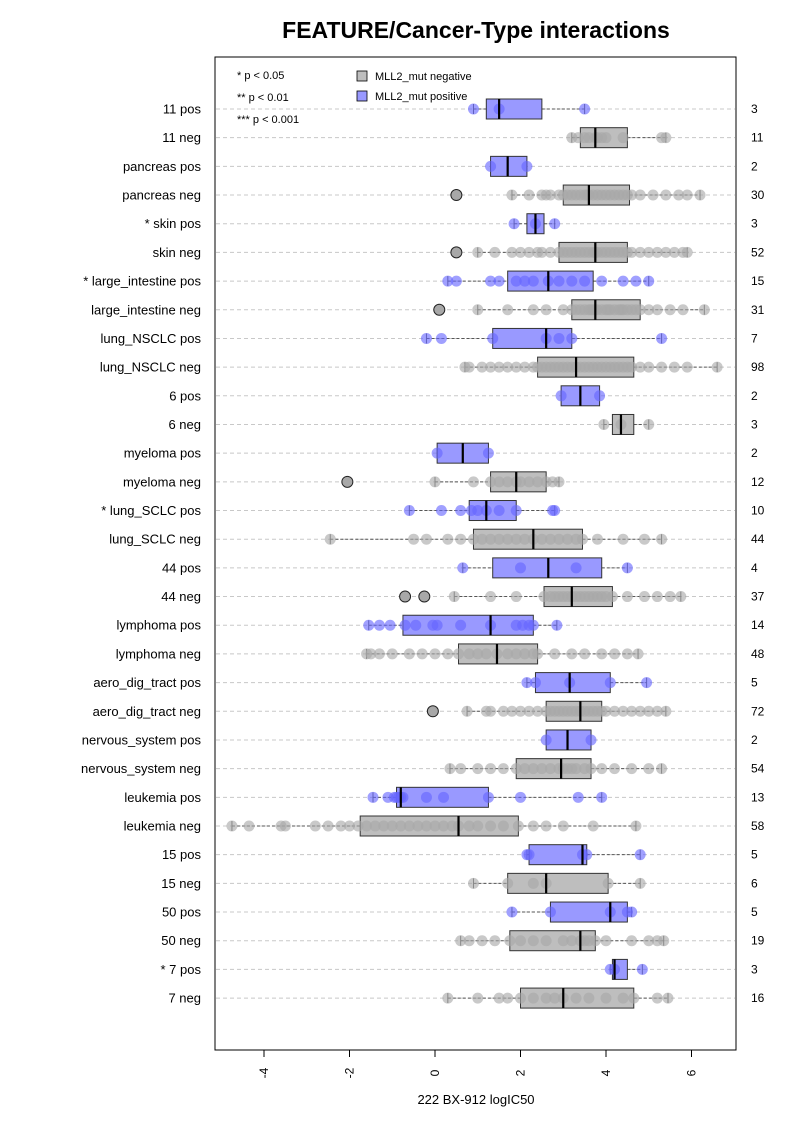 The width and height of the screenshot is (793, 1122). What do you see at coordinates (758, 252) in the screenshot?
I see `count-label: 52` at bounding box center [758, 252].